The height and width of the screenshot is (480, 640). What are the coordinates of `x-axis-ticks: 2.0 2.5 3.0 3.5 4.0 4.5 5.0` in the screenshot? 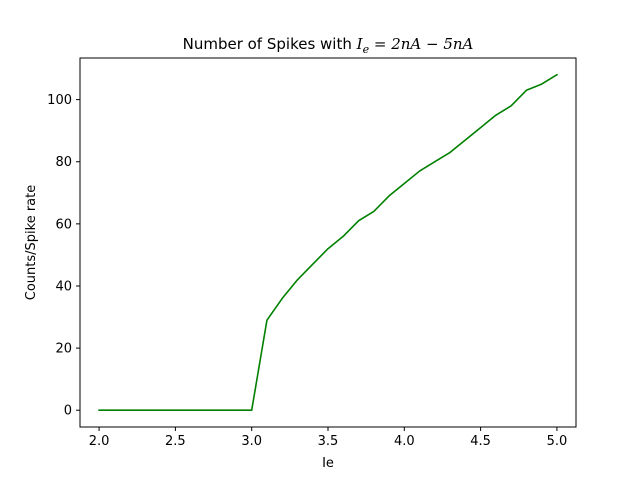 It's located at (328, 438).